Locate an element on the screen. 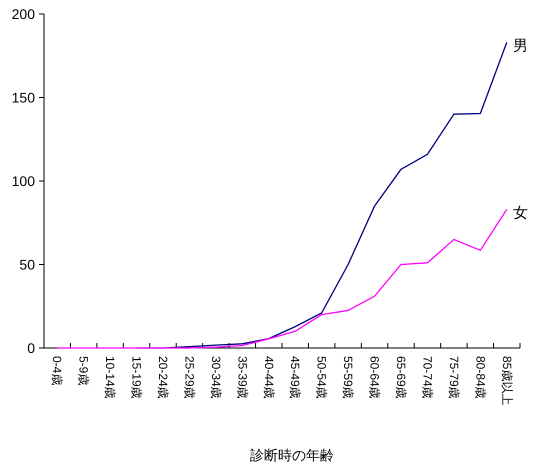  x-tick-label: 80-84歳 is located at coordinates (480, 377).